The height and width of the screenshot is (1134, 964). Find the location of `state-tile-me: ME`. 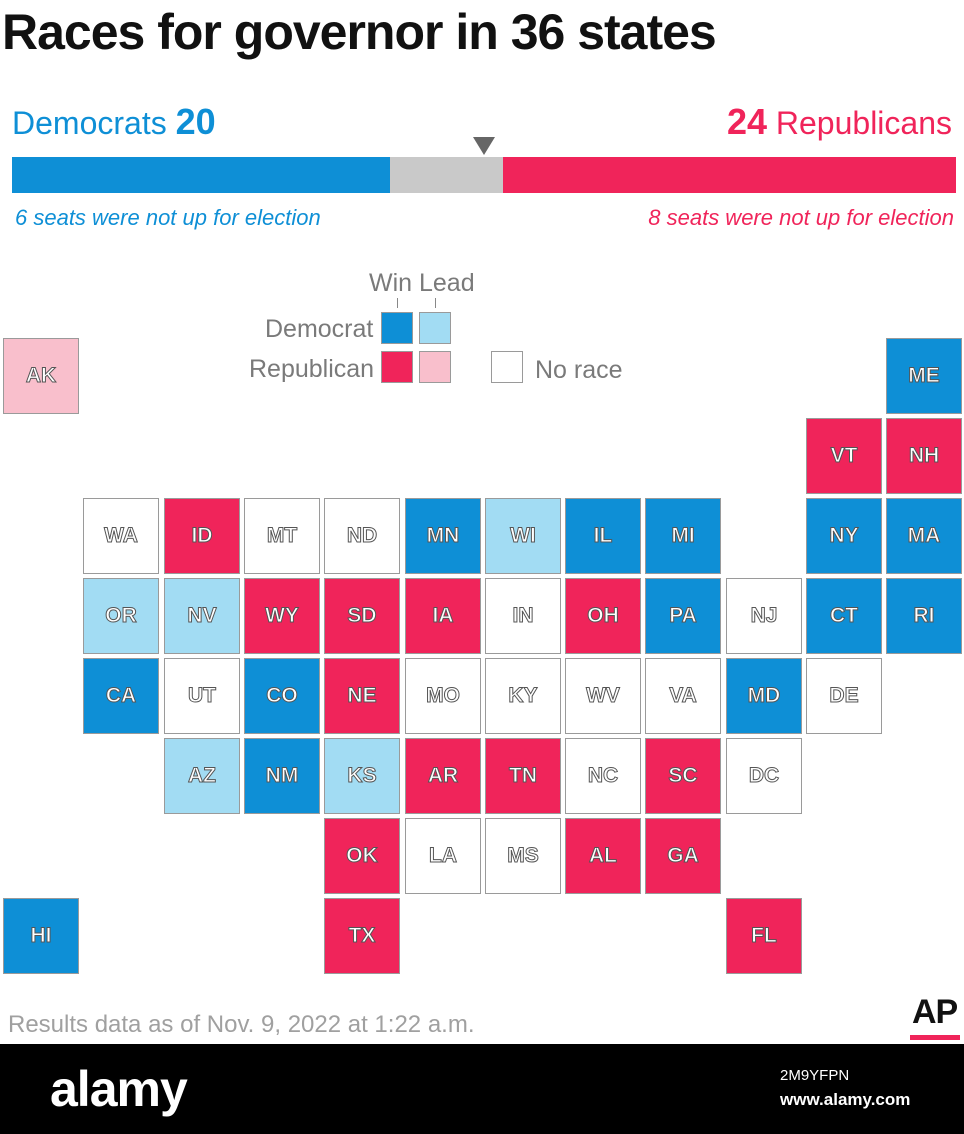

state-tile-me: ME is located at coordinates (924, 376).